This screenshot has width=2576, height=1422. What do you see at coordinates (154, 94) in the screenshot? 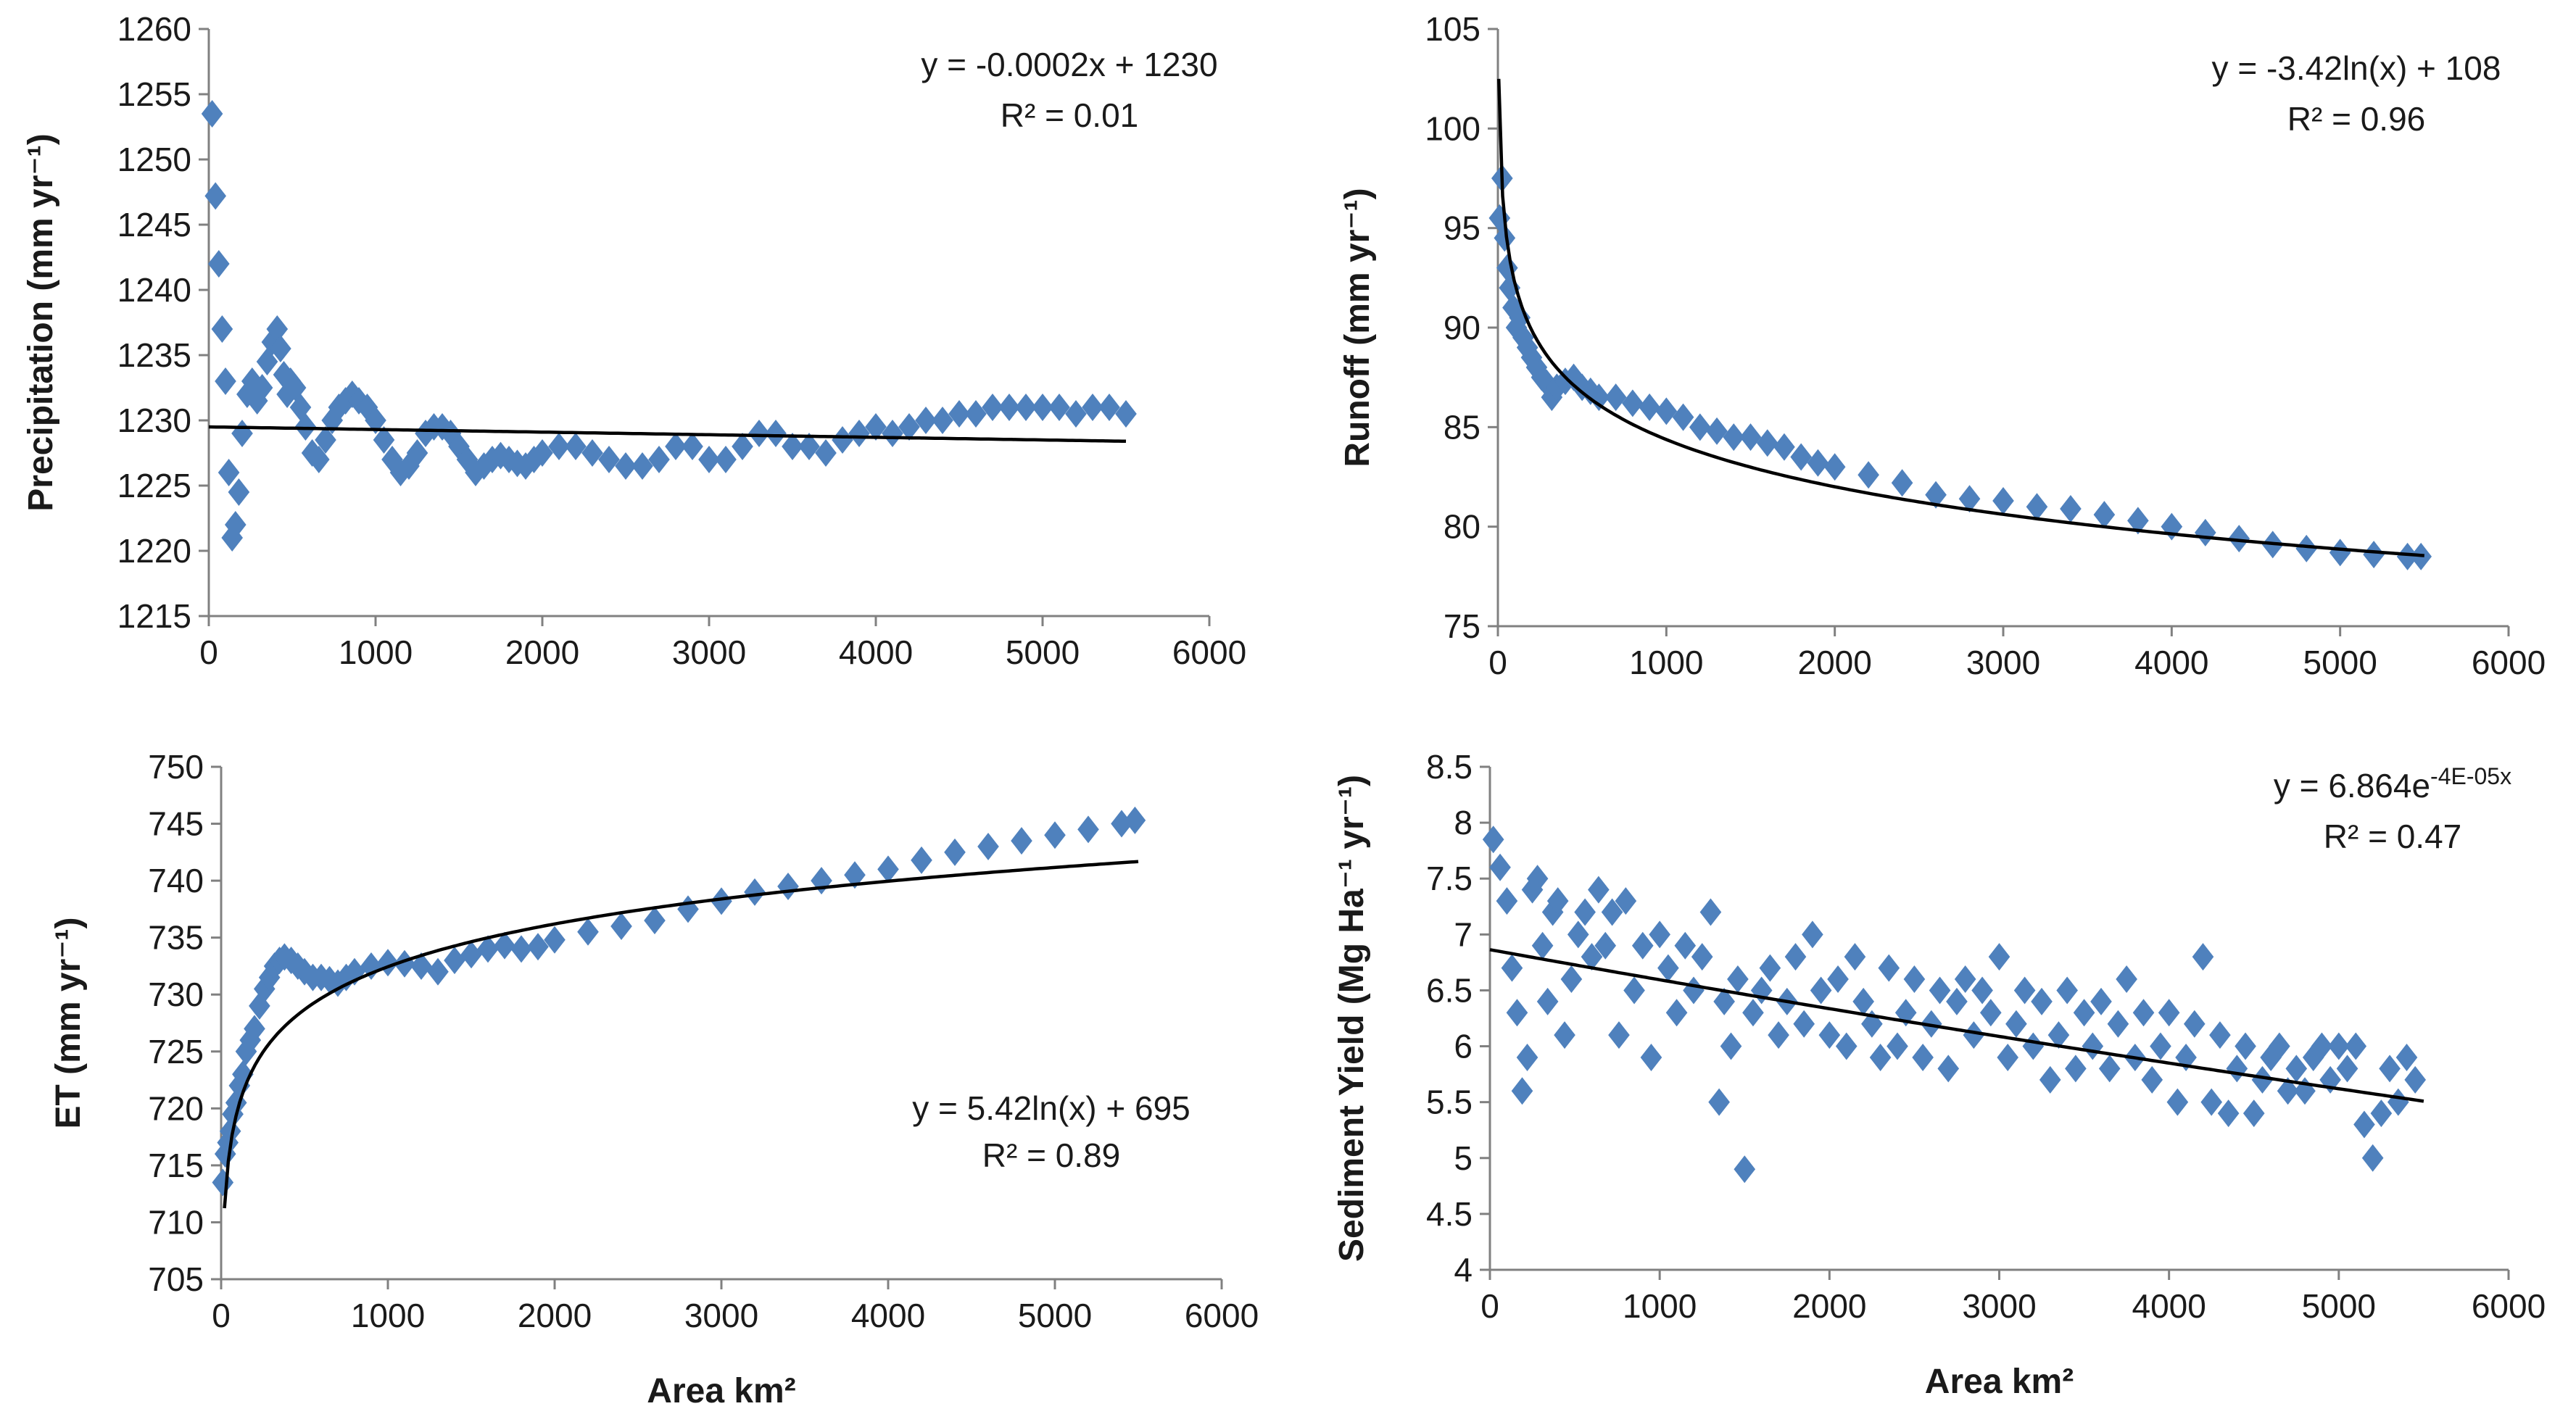
I see `precip-y-tick-label: 1255` at bounding box center [154, 94].